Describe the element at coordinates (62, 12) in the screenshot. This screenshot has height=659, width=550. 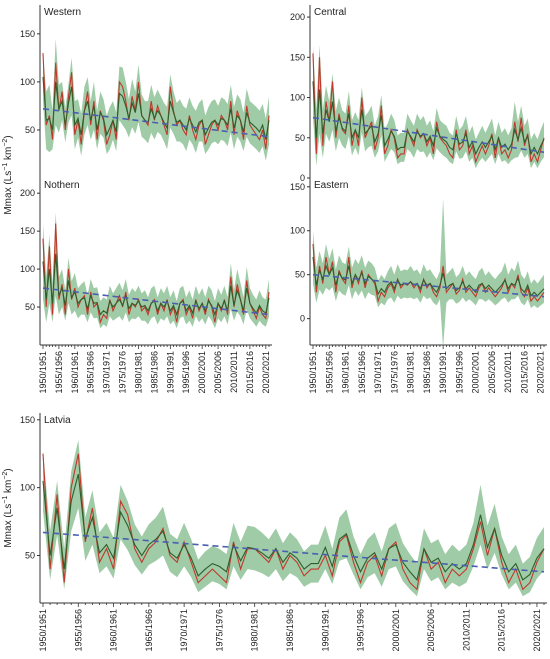
I see `panel-title: Western` at that location.